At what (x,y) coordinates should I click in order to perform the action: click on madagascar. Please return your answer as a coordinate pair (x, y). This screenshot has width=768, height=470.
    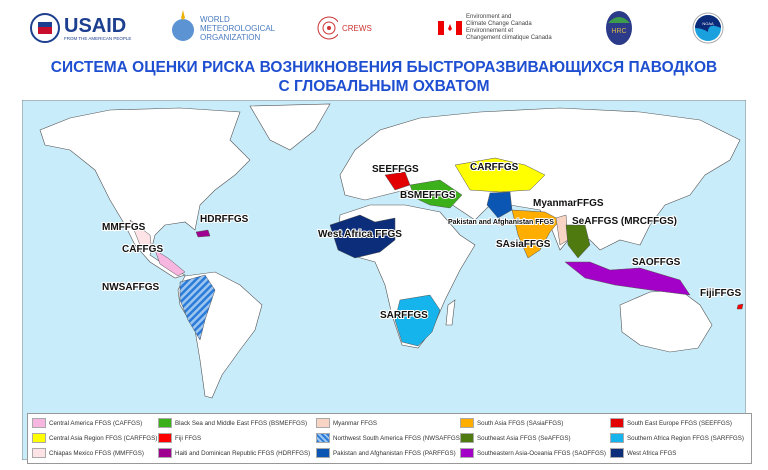
    Looking at the image, I should click on (450, 312).